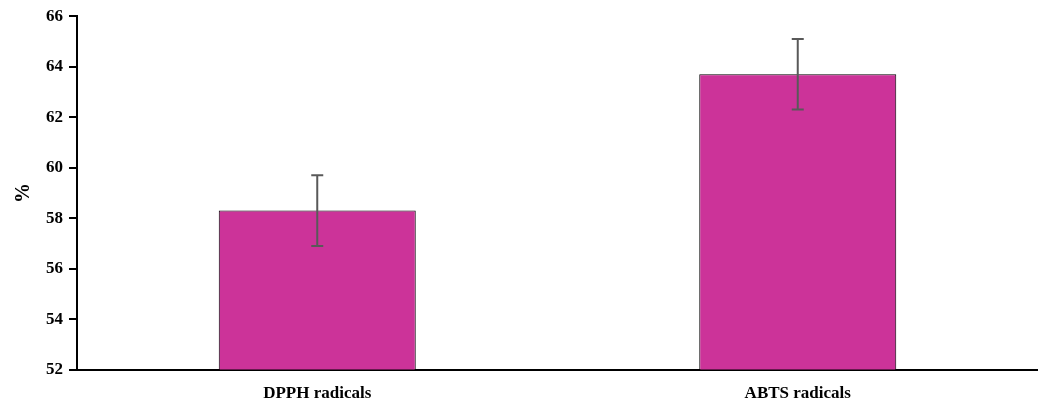 This screenshot has height=418, width=1038. I want to click on y-axis-title: %, so click(22, 192).